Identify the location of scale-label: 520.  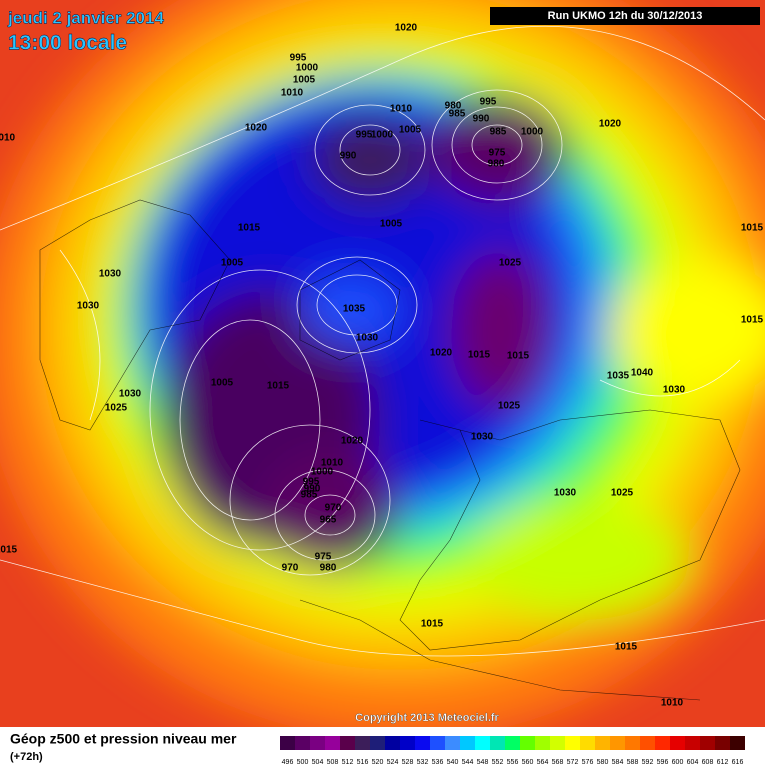
(378, 762).